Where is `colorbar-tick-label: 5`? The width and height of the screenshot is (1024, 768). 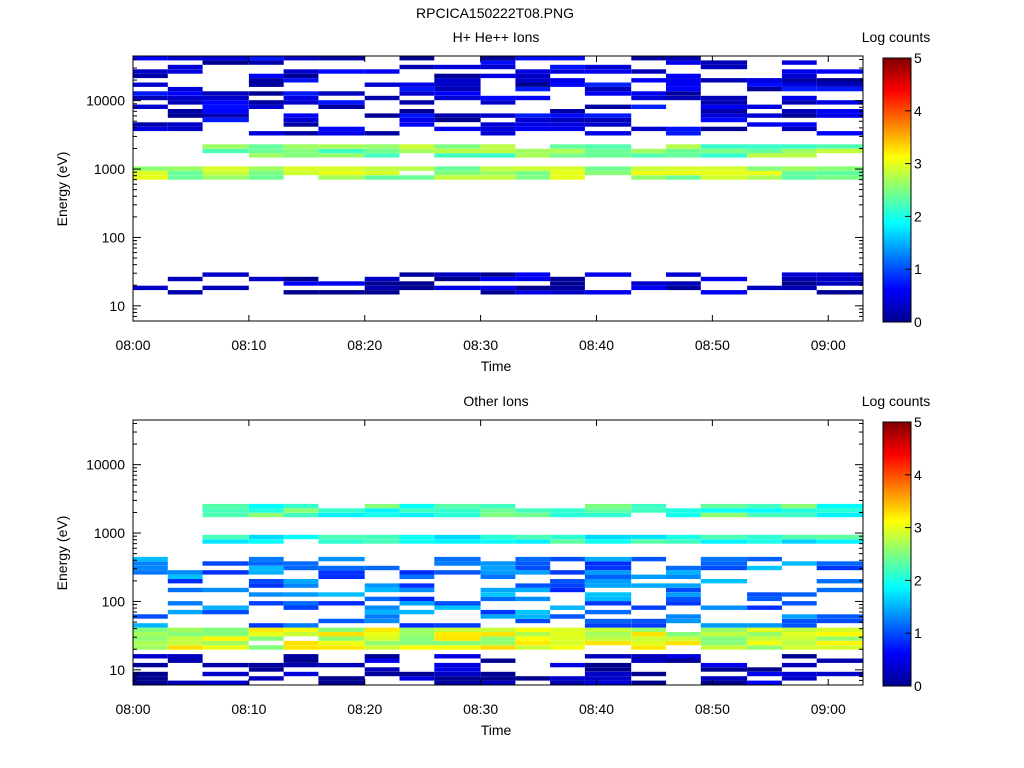
colorbar-tick-label: 5 is located at coordinates (918, 58).